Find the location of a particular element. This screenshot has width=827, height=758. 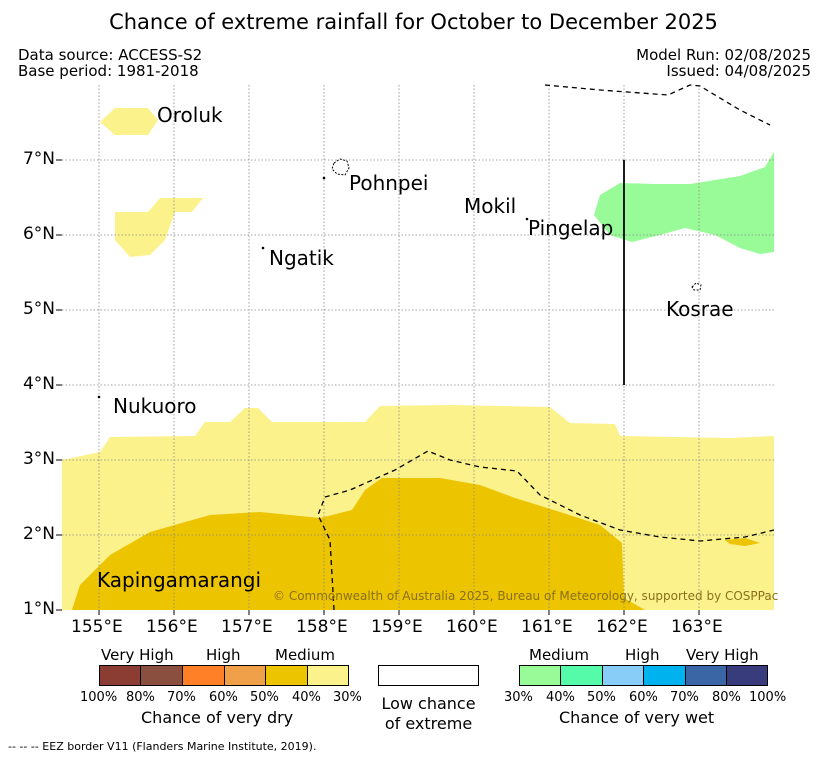

legend-dry-heading-high: High is located at coordinates (223, 655).